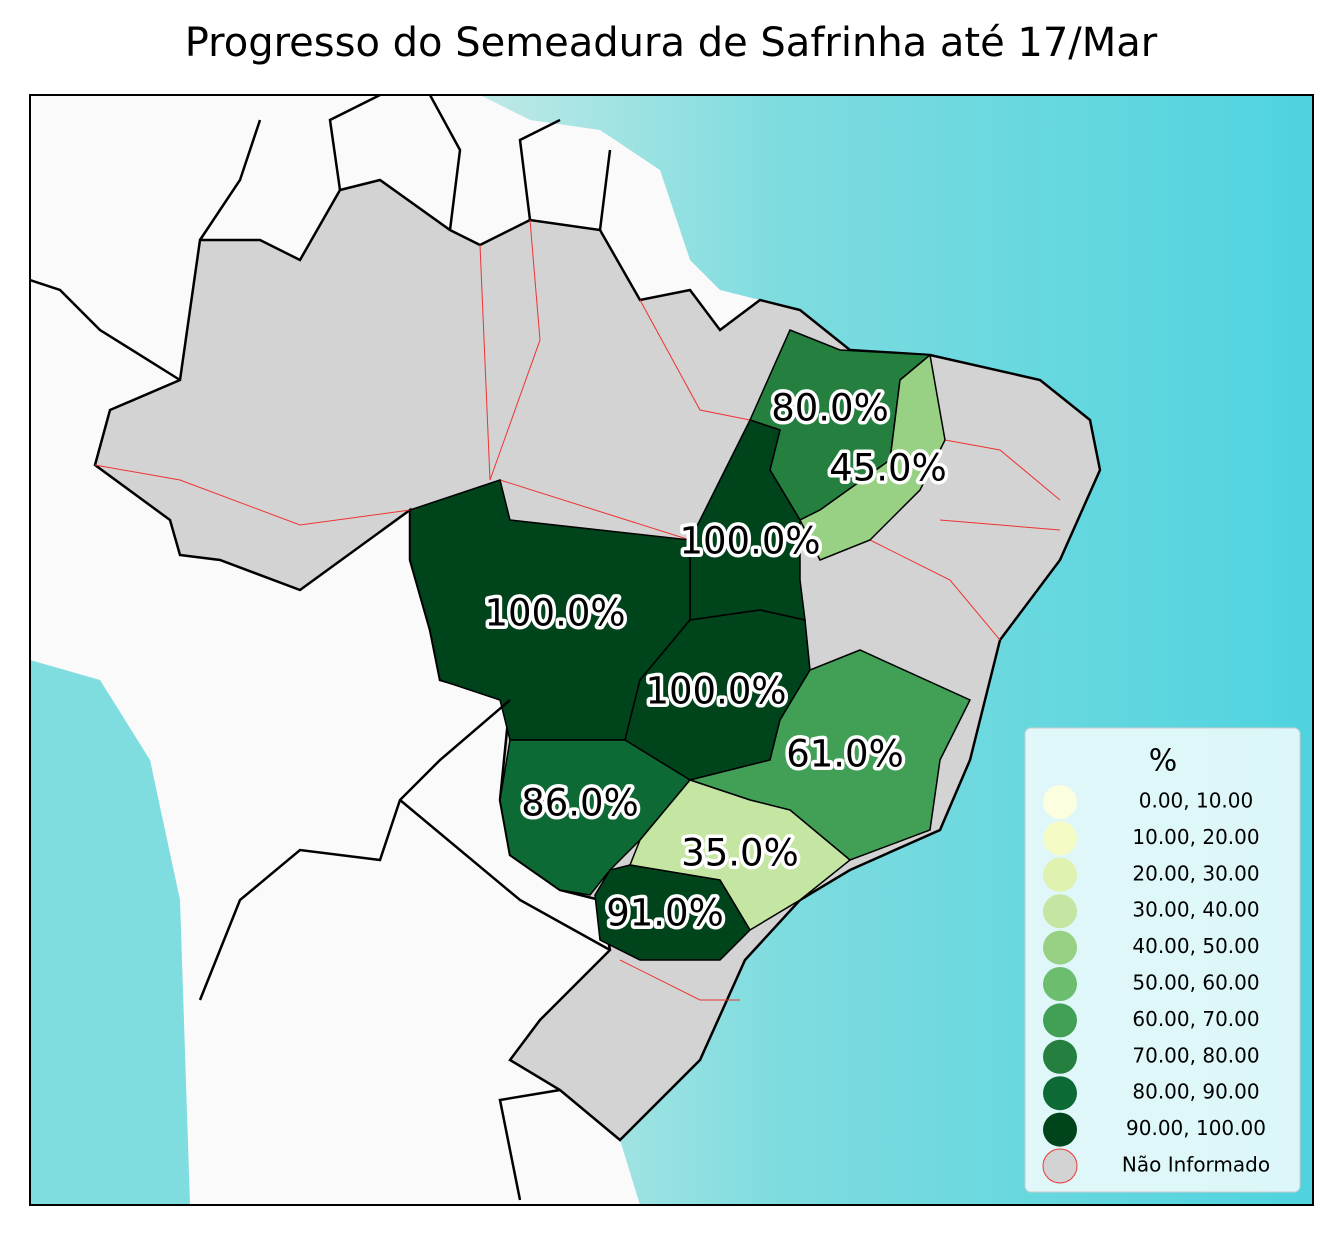 The height and width of the screenshot is (1234, 1343). I want to click on legend-label: 0.00, 10.00, so click(1196, 801).